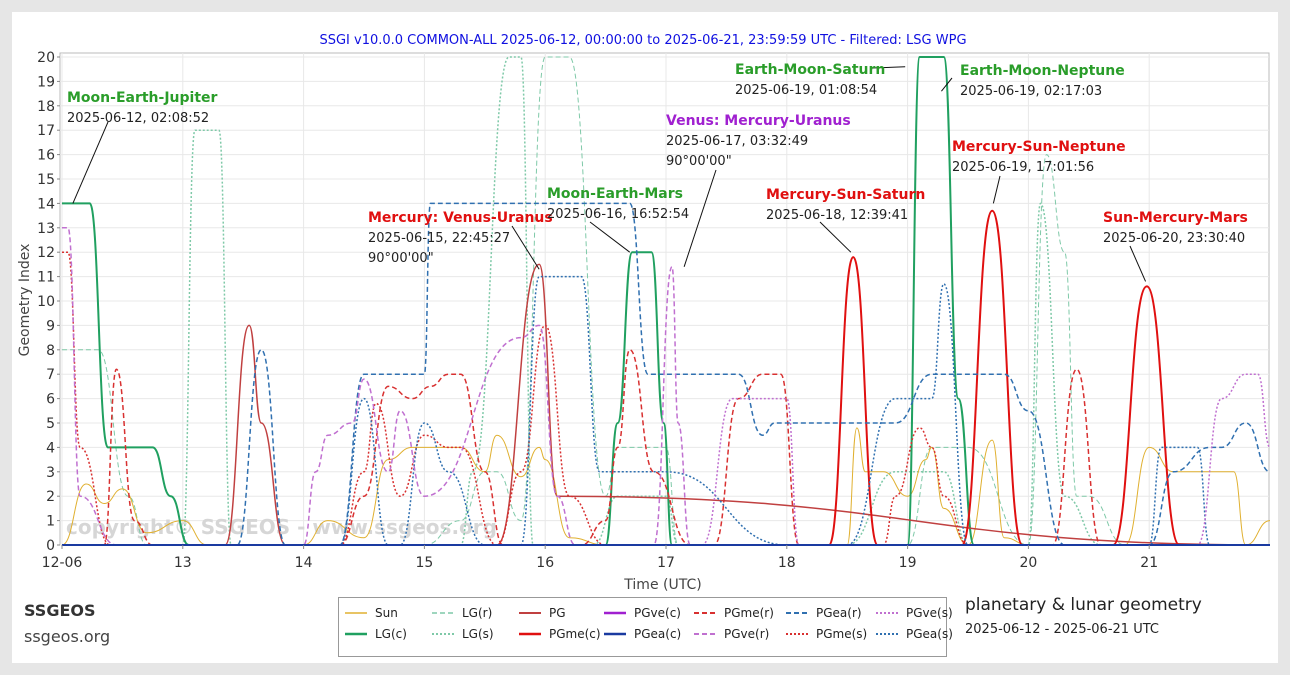 The image size is (1290, 675). Describe the element at coordinates (391, 634) in the screenshot. I see `legend-label: LG(c)` at that location.